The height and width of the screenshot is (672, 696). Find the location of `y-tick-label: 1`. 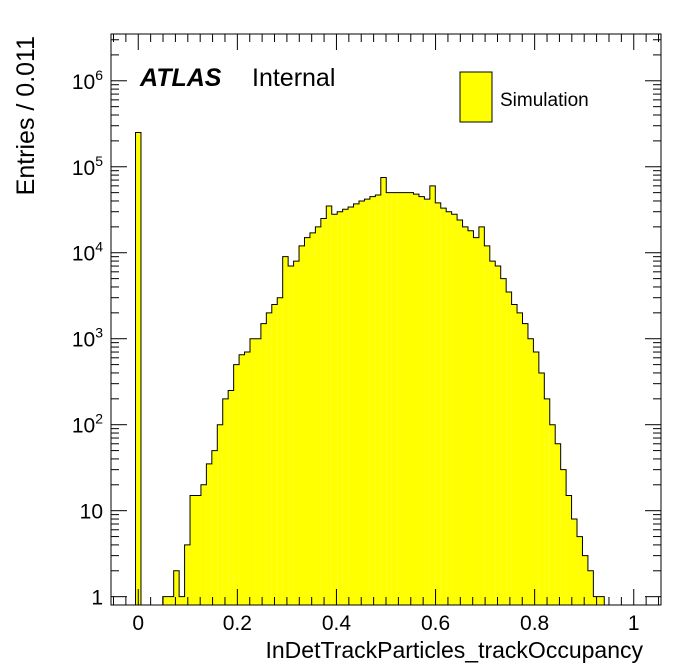

y-tick-label: 1 is located at coordinates (97, 598).